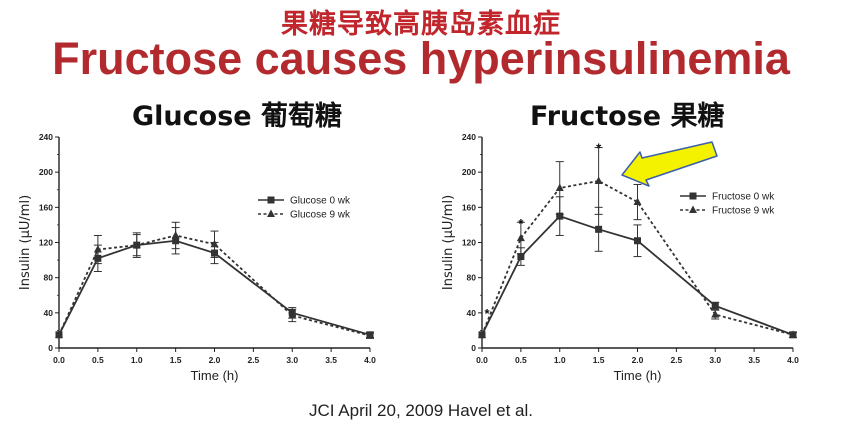  I want to click on yellow-arrow-icon, so click(669, 164).